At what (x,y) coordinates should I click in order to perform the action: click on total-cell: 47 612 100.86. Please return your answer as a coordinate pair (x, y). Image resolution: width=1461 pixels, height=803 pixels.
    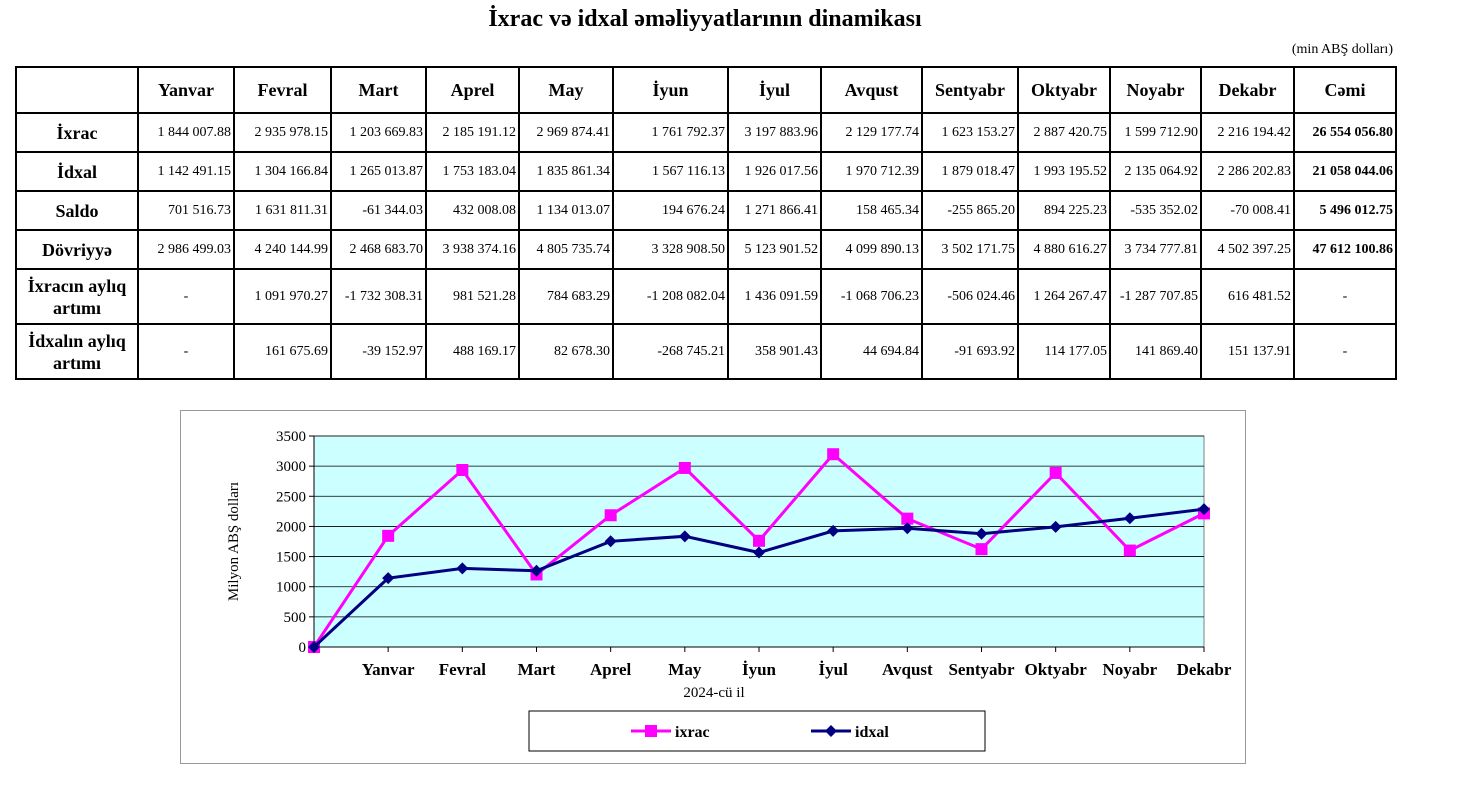
    Looking at the image, I should click on (1345, 249).